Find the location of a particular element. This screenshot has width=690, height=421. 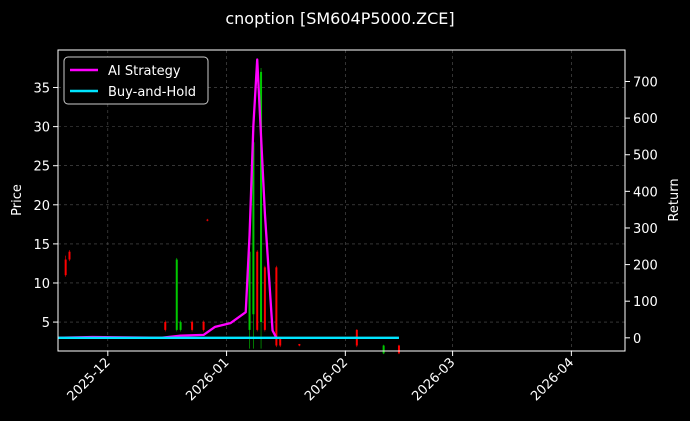

y-tick-label: 15 is located at coordinates (41, 245).